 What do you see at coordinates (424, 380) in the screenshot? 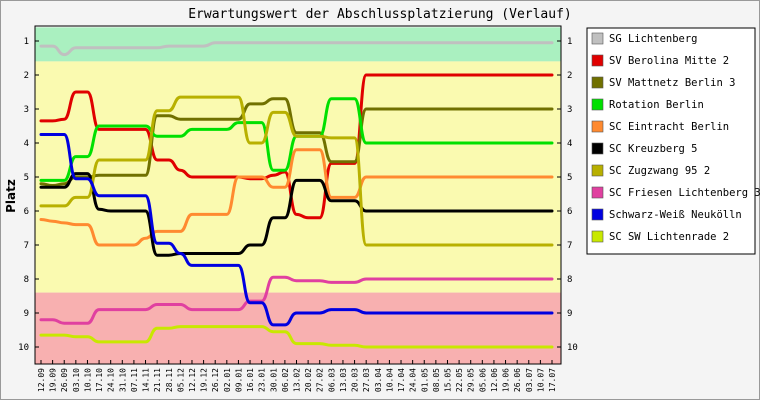
I see `x-tick-label: 01.05` at bounding box center [424, 380].